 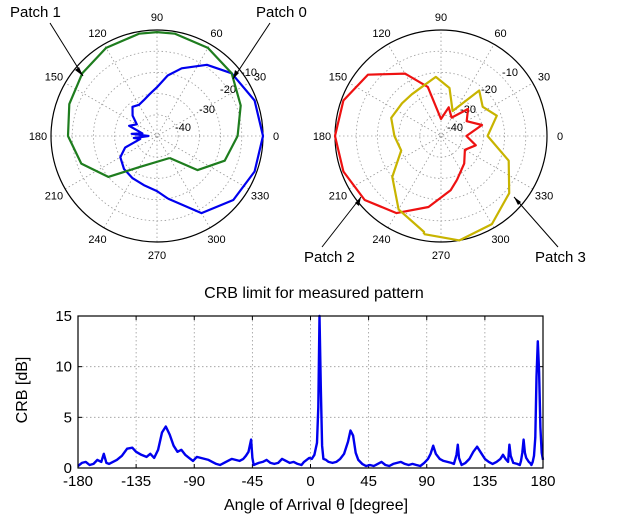 What do you see at coordinates (207, 110) in the screenshot?
I see `polar-radial-tick: -30` at bounding box center [207, 110].